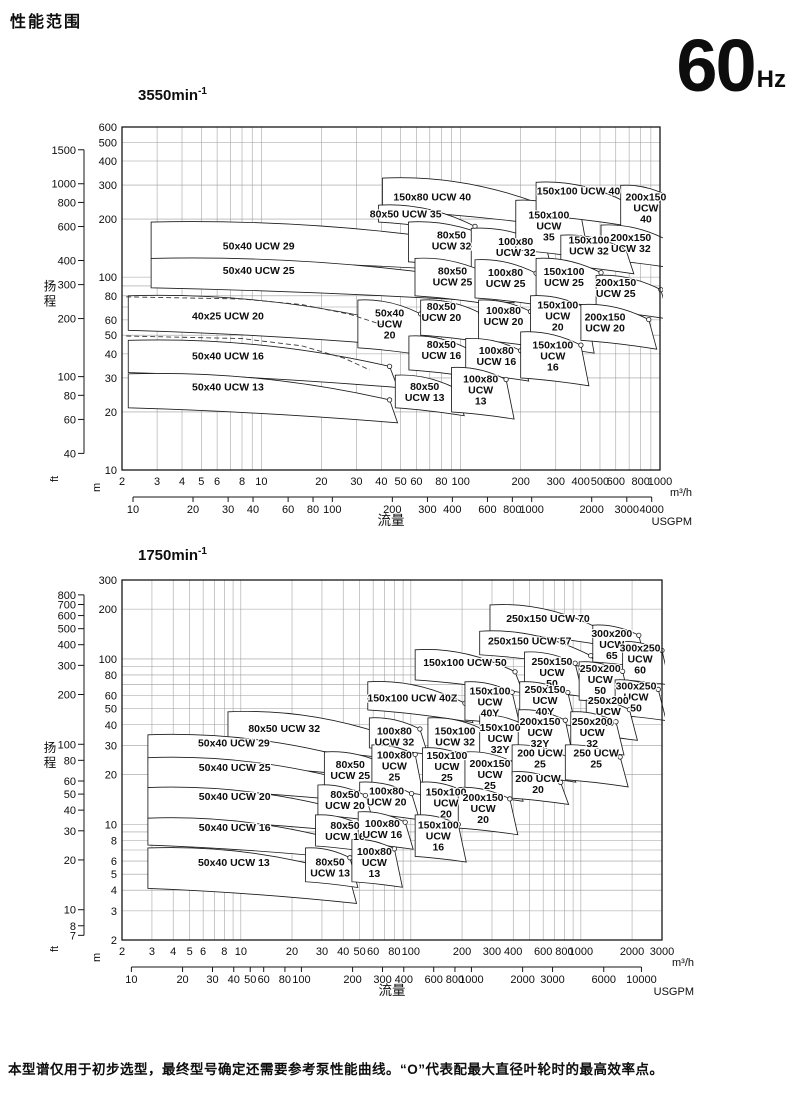 The height and width of the screenshot is (1094, 800). I want to click on svg-text: 4000, so click(651, 510).